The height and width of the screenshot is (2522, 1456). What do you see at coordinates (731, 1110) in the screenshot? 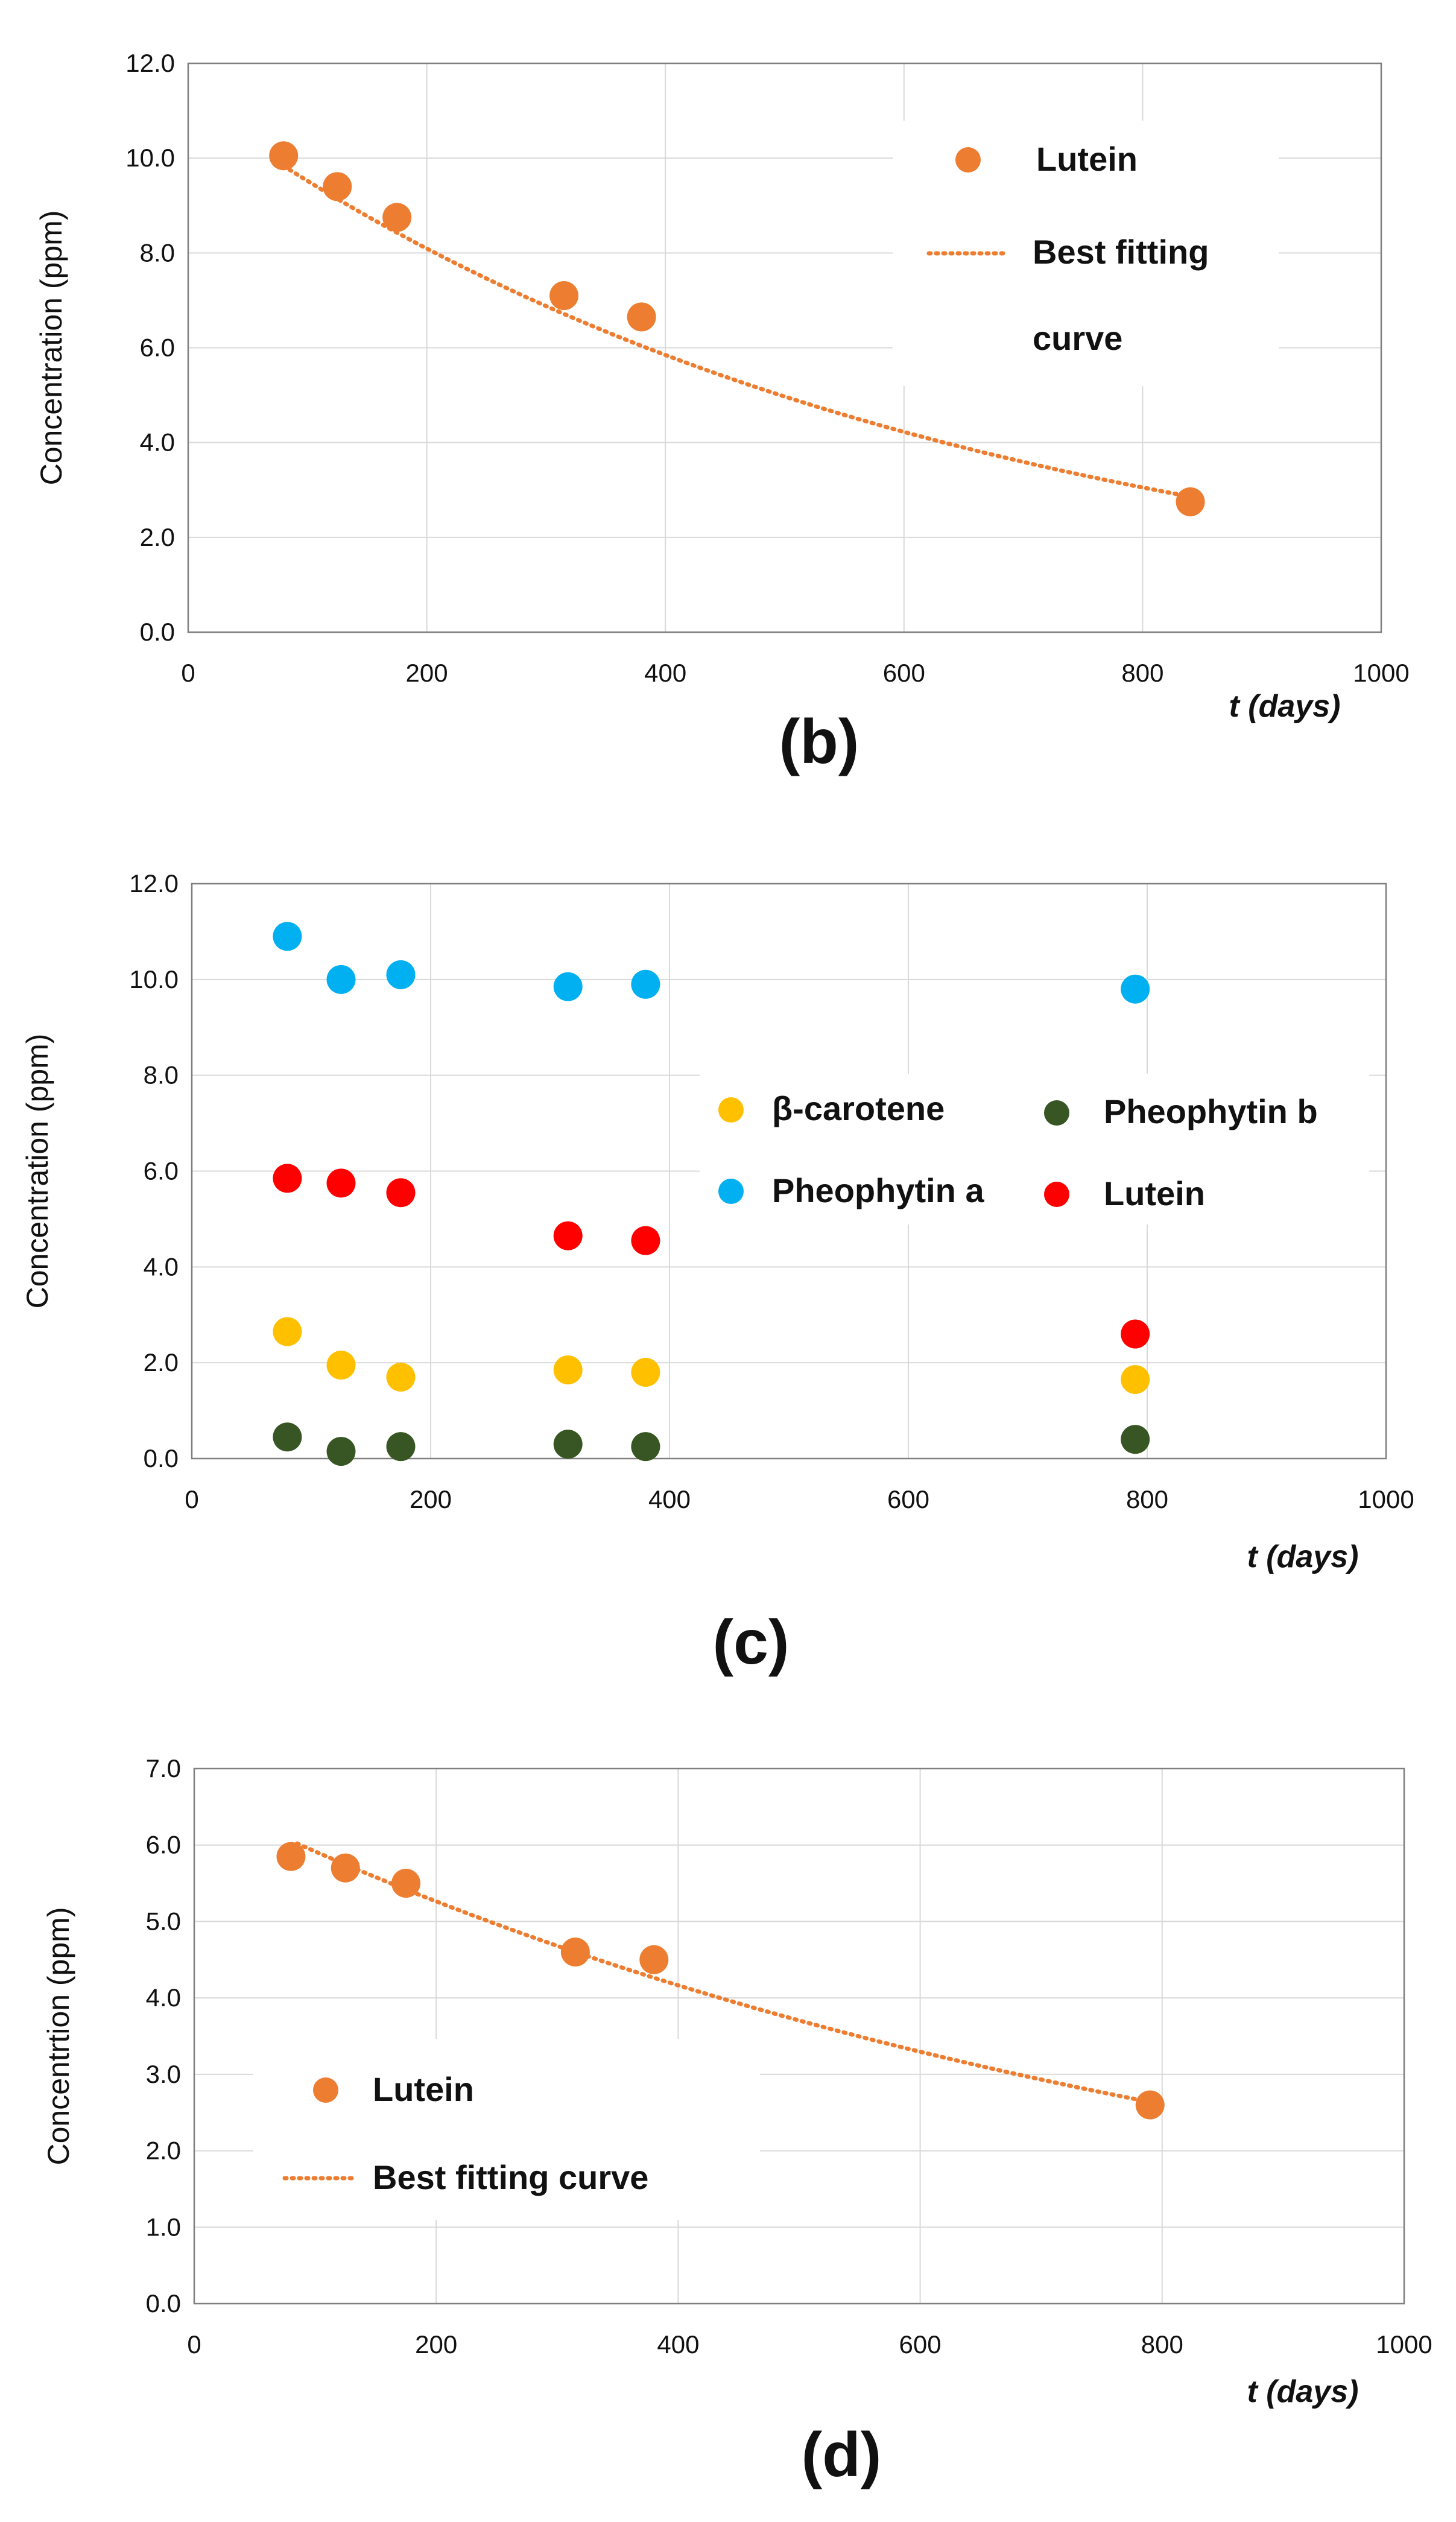
I see `legend-marker-beta-carotene` at bounding box center [731, 1110].